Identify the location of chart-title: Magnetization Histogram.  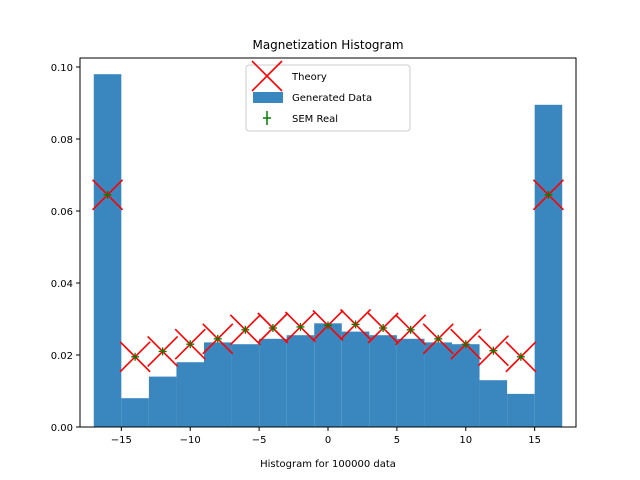
(327, 45).